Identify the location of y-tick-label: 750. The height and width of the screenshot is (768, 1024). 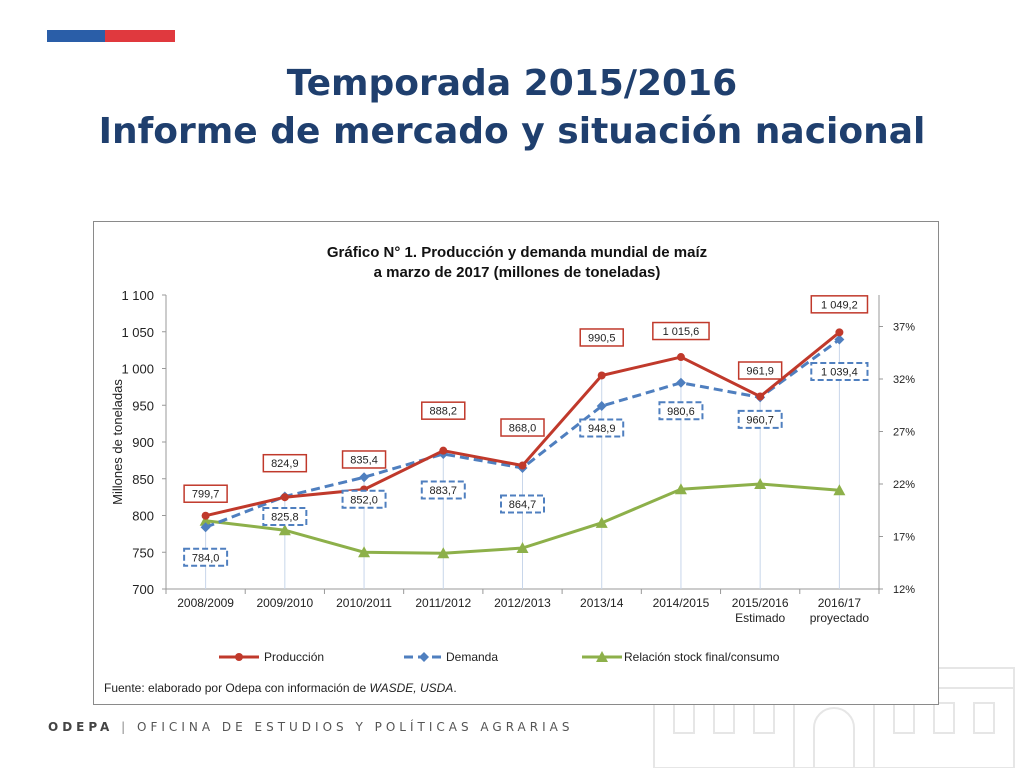
(143, 552).